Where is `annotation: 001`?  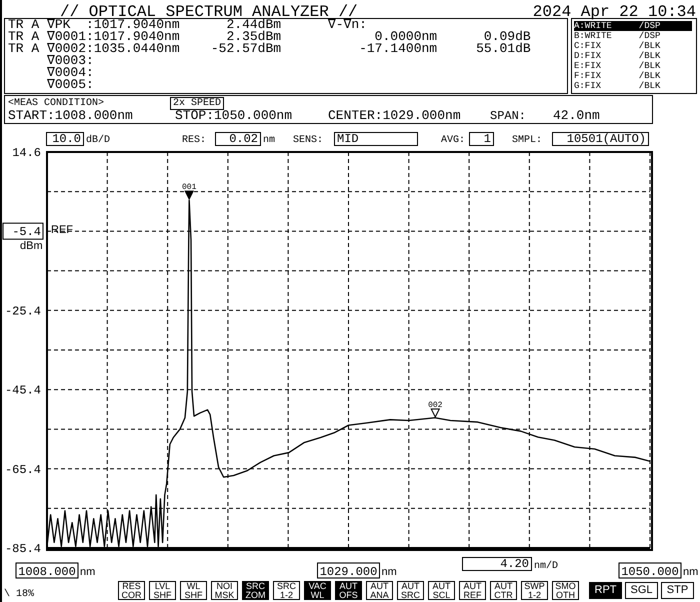
annotation: 001 is located at coordinates (189, 187).